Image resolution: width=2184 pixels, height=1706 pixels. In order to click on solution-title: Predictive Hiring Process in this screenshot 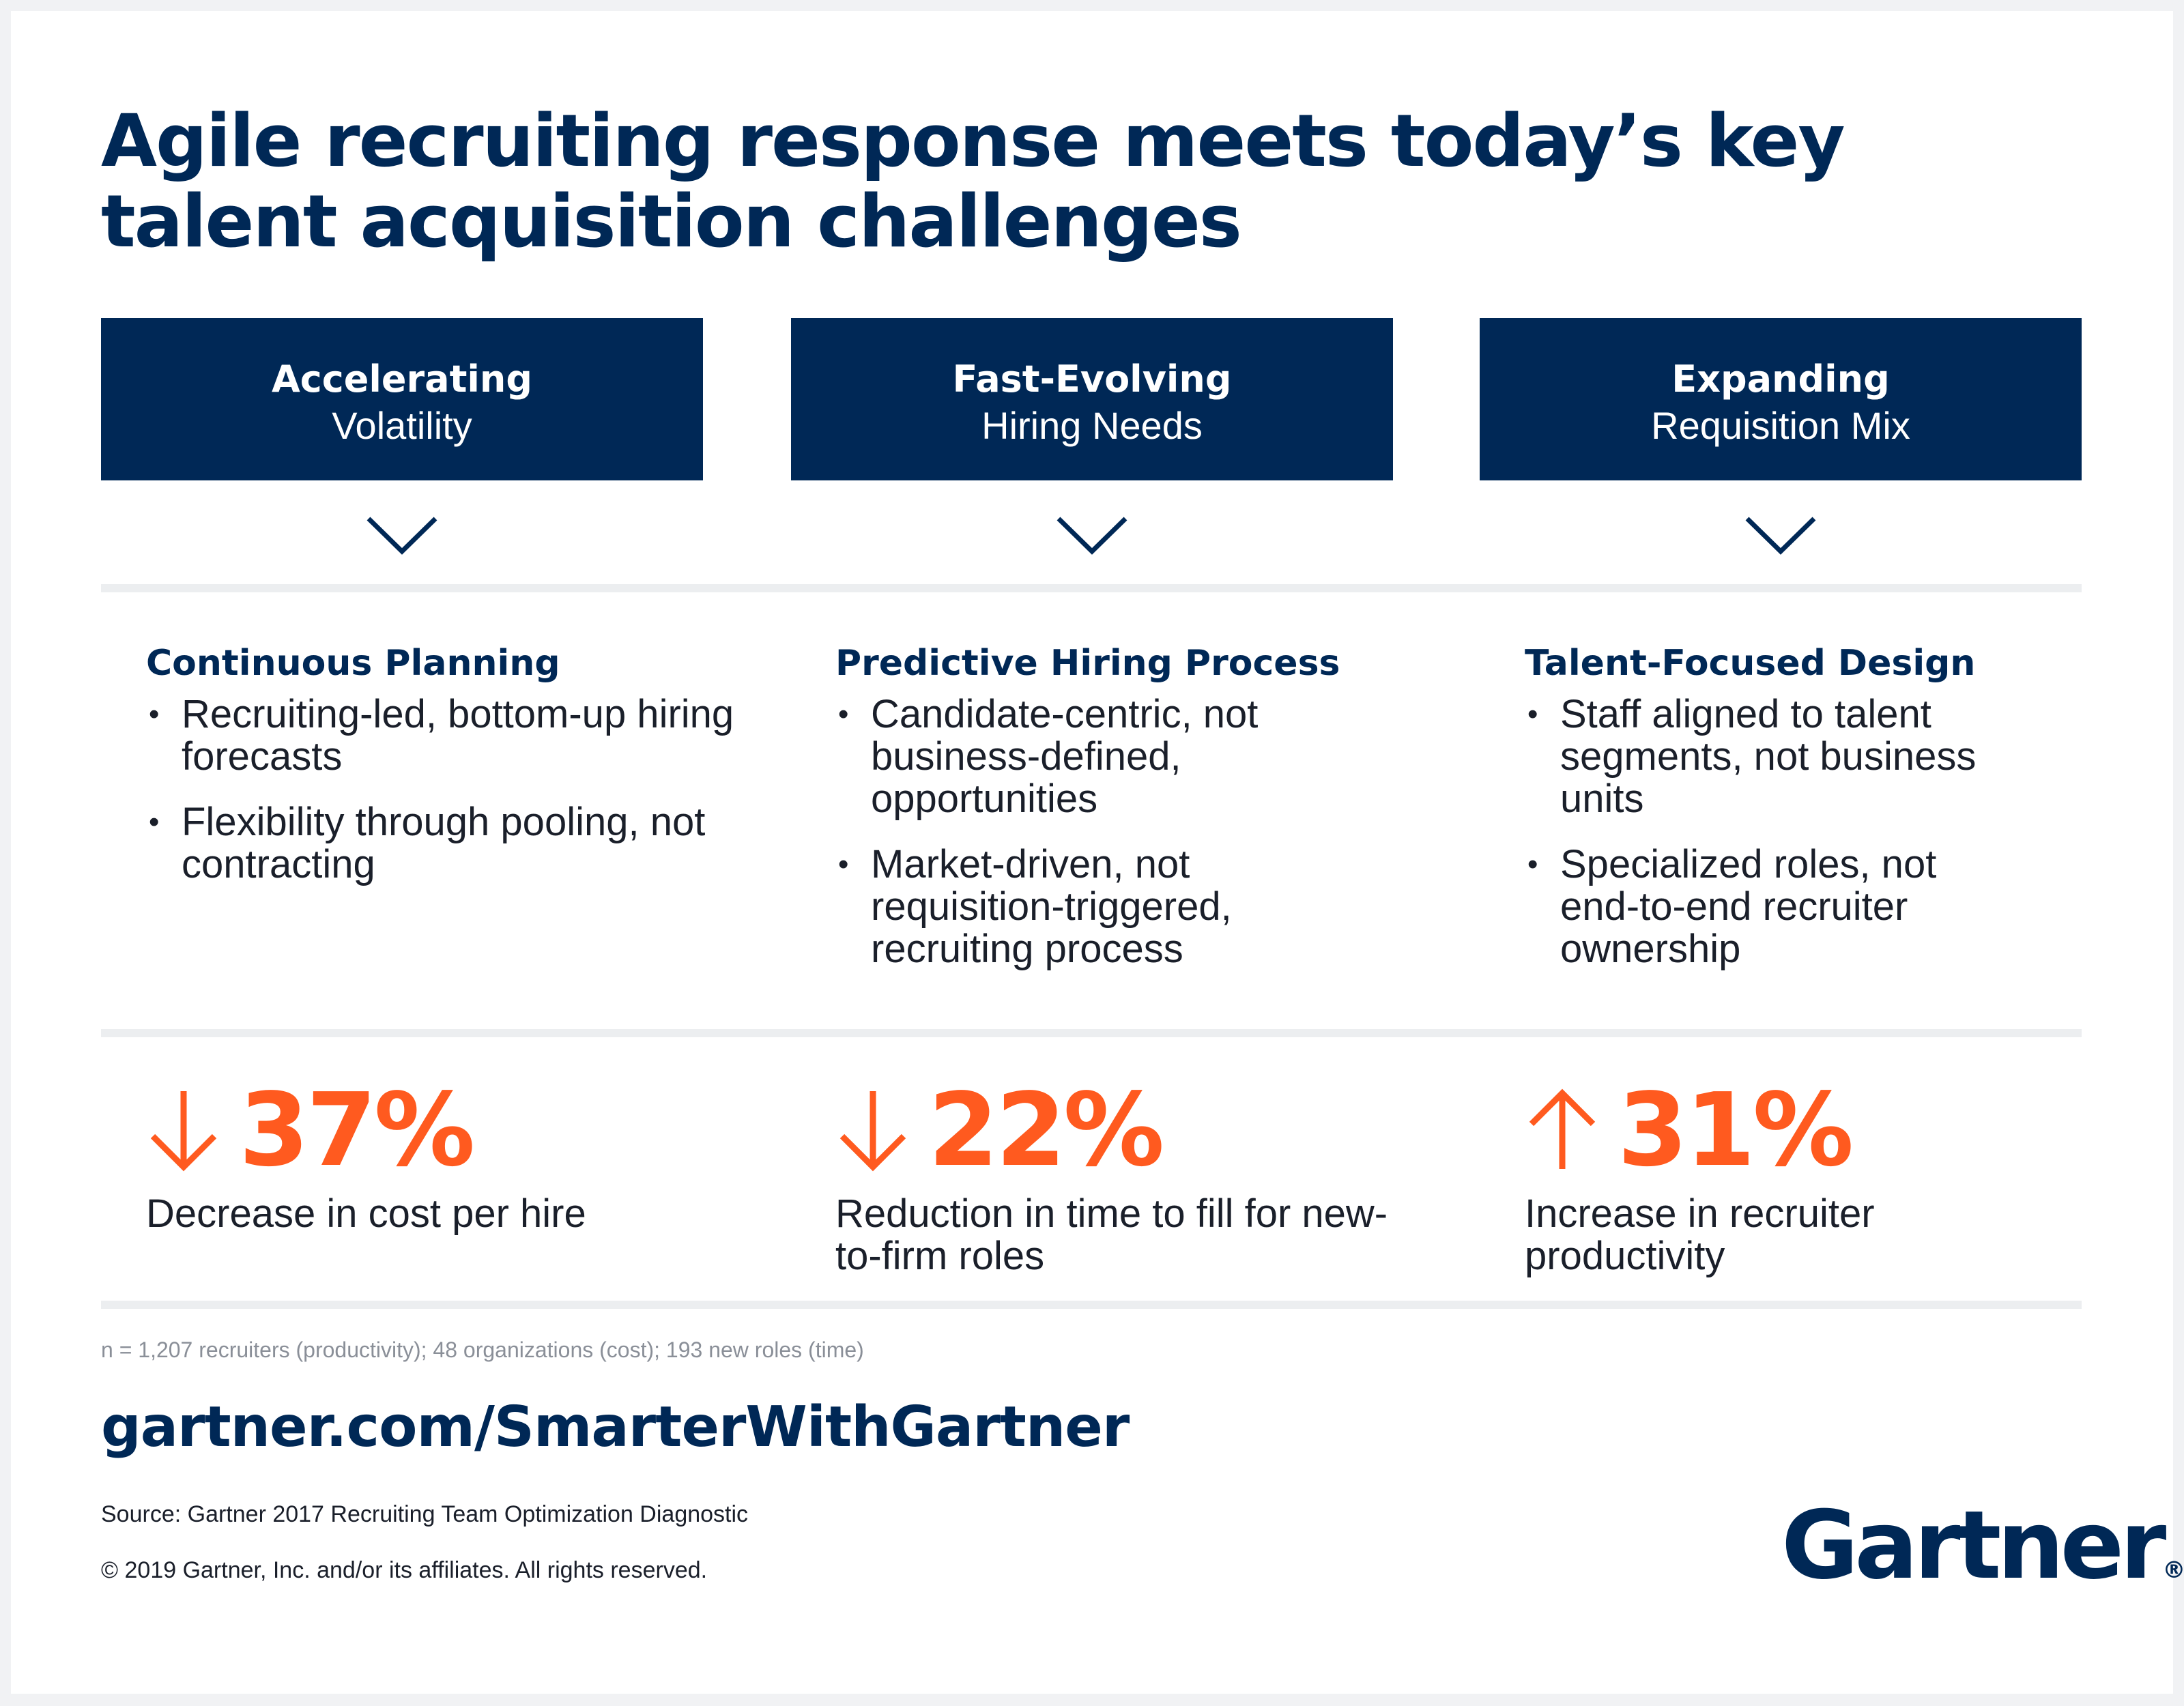, I will do `click(1087, 664)`.